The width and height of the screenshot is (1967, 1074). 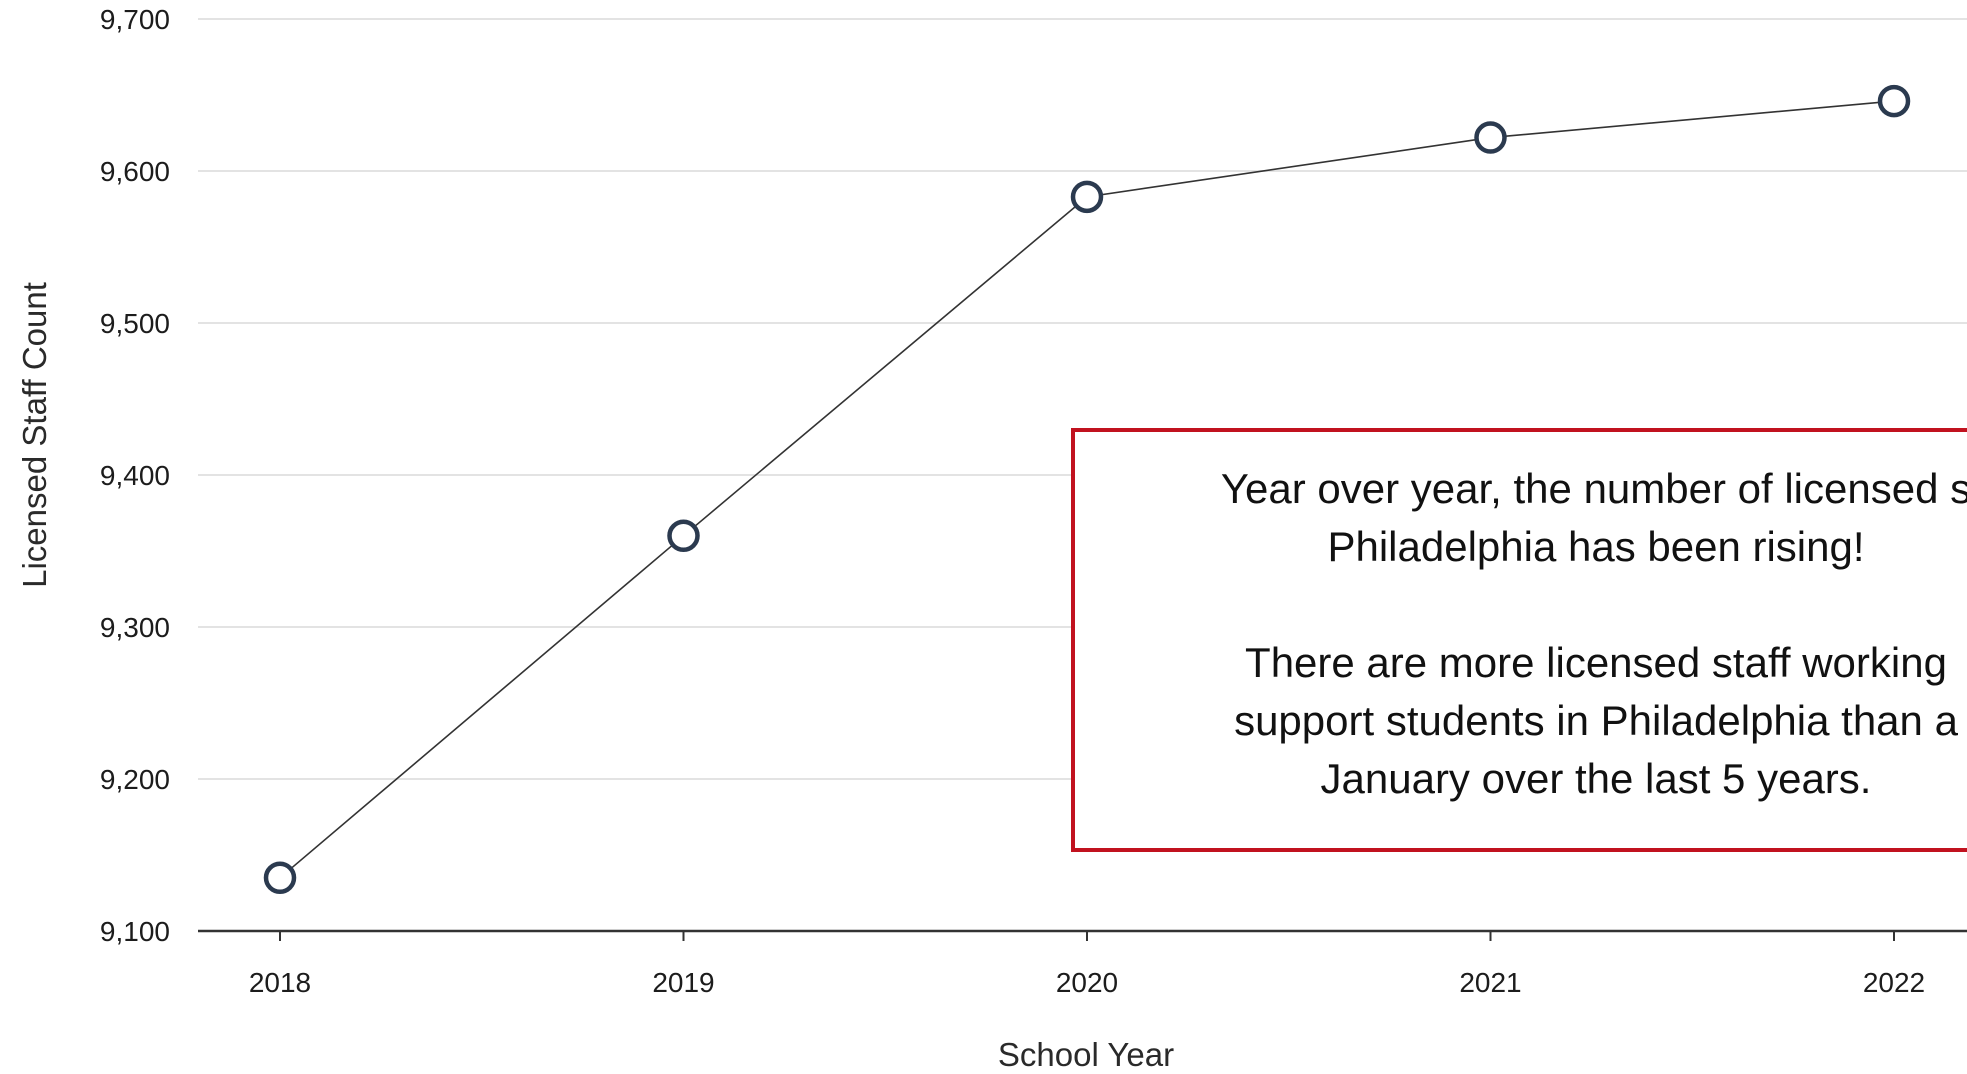 What do you see at coordinates (135, 171) in the screenshot?
I see `y-tick-label: 9,600` at bounding box center [135, 171].